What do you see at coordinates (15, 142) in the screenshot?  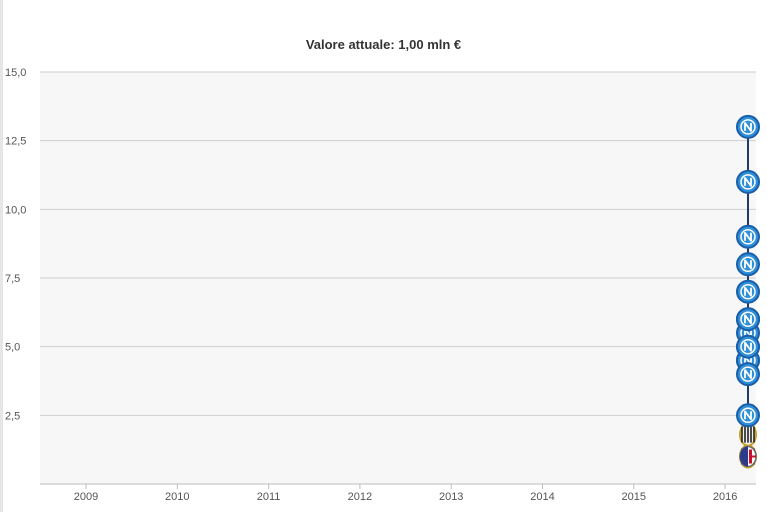 I see `y-tick-label: 12,5` at bounding box center [15, 142].